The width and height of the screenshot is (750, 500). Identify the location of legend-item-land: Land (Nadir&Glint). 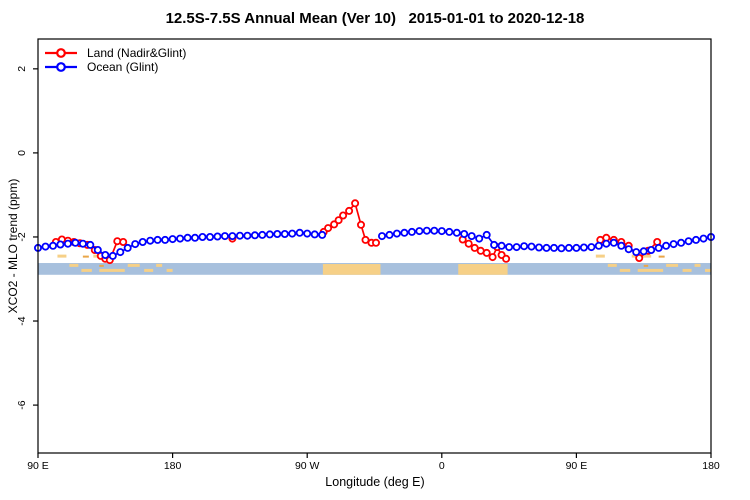
(115, 53).